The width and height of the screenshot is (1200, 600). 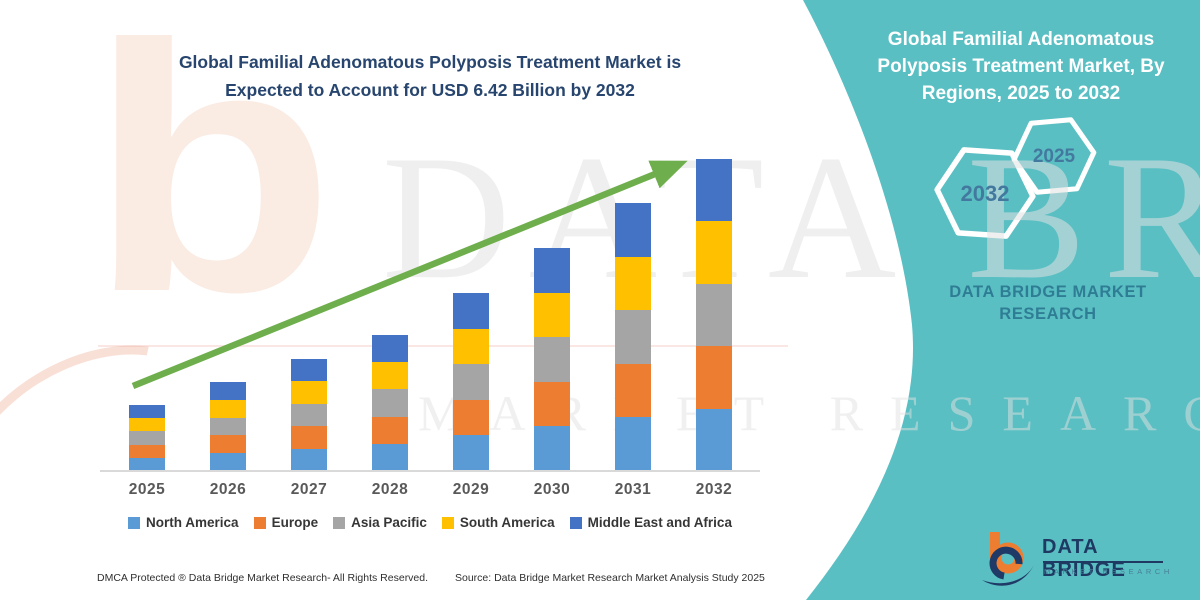 I want to click on bar-segment-north-america-2027, so click(x=309, y=459).